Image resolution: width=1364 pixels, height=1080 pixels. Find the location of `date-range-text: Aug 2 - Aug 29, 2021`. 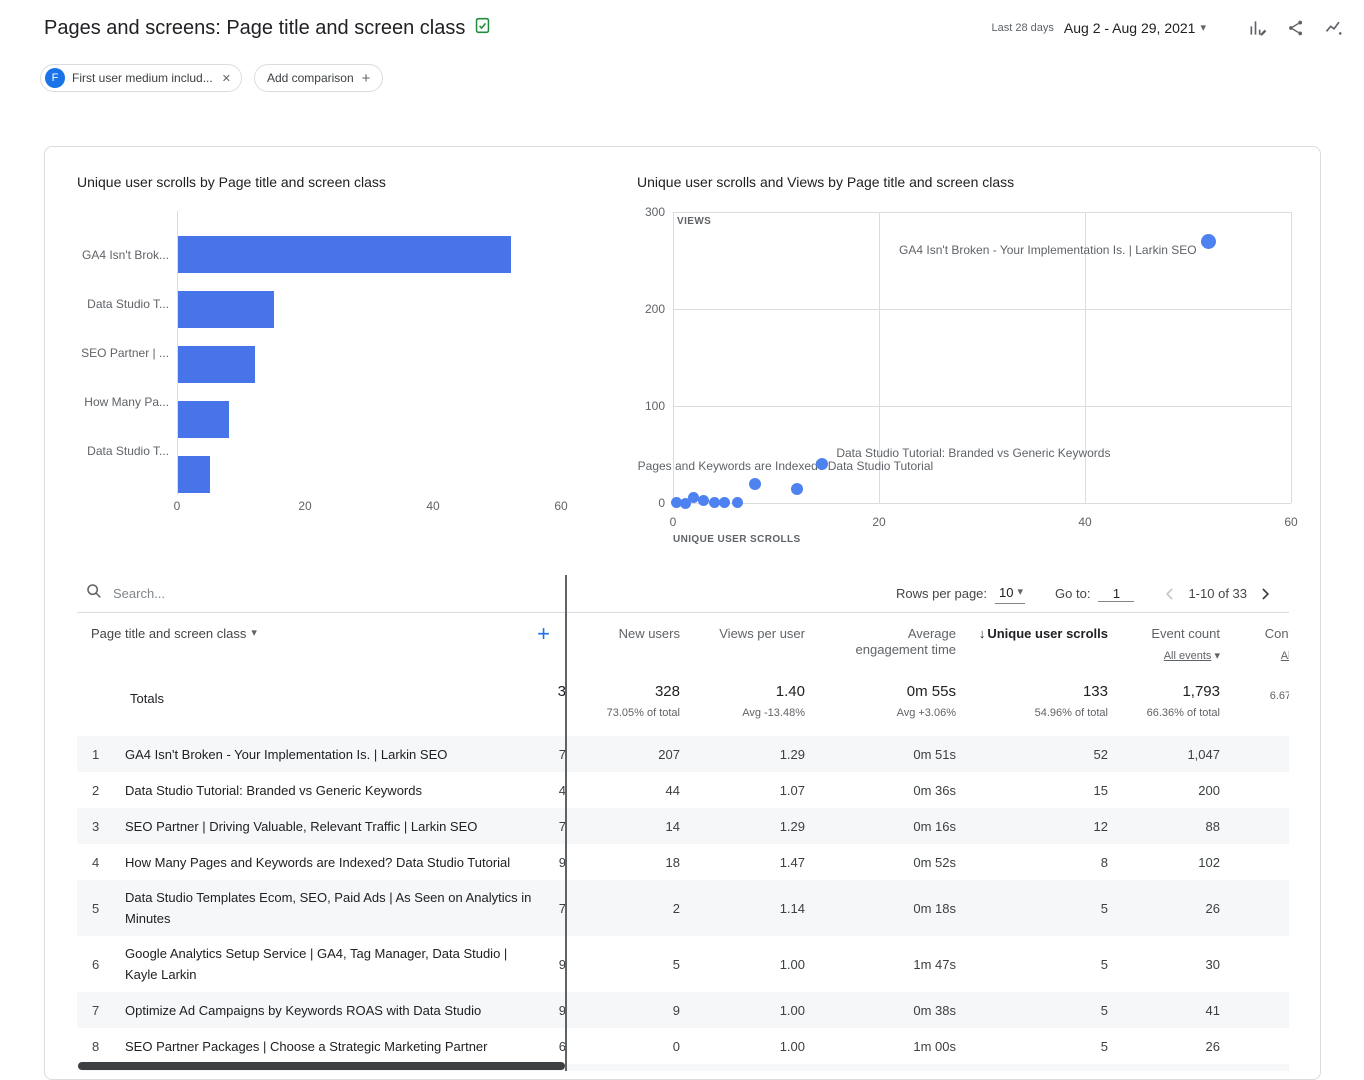

date-range-text: Aug 2 - Aug 29, 2021 is located at coordinates (1129, 28).